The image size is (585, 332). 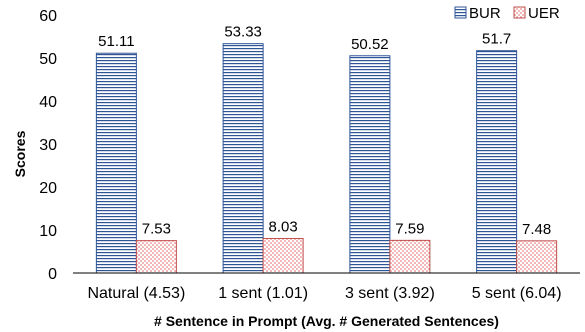 What do you see at coordinates (48, 102) in the screenshot?
I see `y-tick-label: 40` at bounding box center [48, 102].